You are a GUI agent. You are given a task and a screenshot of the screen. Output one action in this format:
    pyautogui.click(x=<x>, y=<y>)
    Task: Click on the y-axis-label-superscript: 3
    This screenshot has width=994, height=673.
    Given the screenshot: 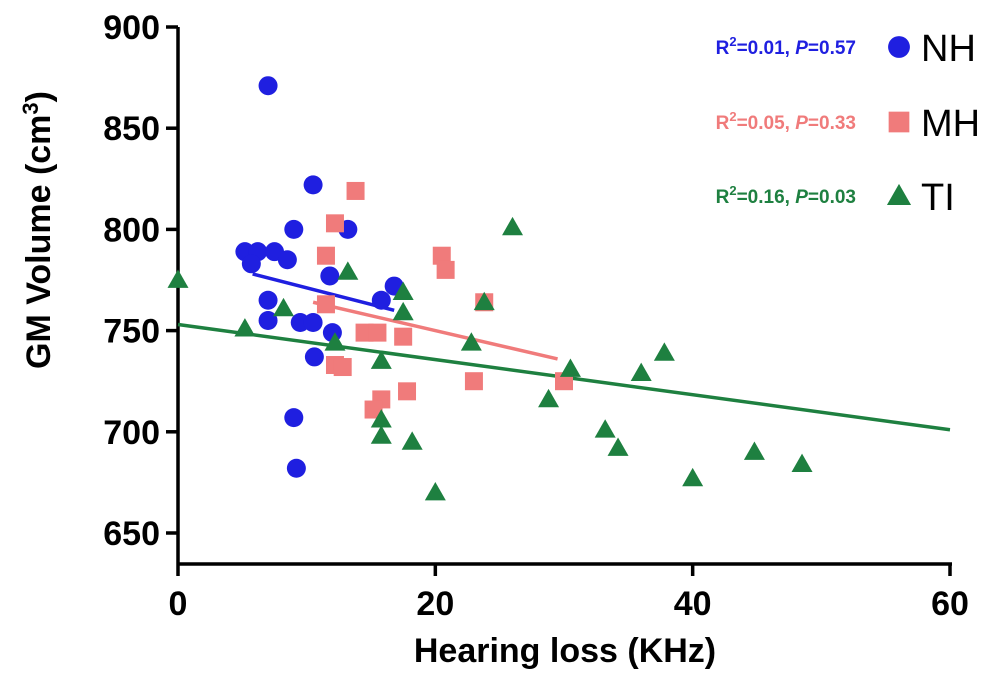 What is the action you would take?
    pyautogui.click(x=30, y=108)
    